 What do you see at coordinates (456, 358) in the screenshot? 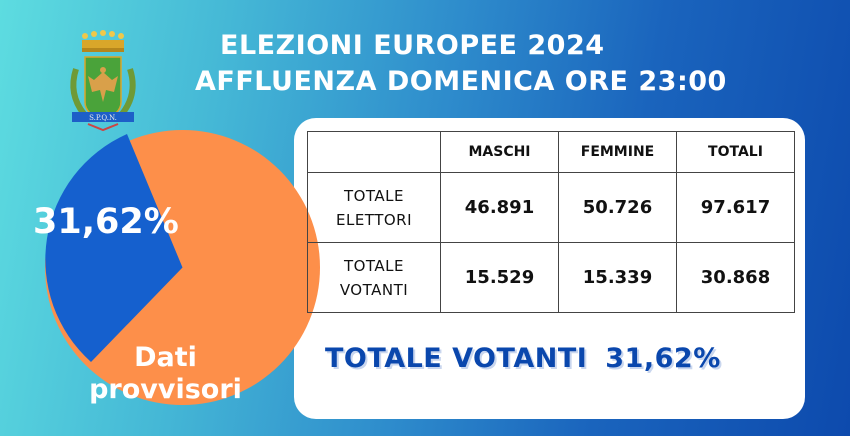
I see `summary-label: TOTALE VOTANTI` at bounding box center [456, 358].